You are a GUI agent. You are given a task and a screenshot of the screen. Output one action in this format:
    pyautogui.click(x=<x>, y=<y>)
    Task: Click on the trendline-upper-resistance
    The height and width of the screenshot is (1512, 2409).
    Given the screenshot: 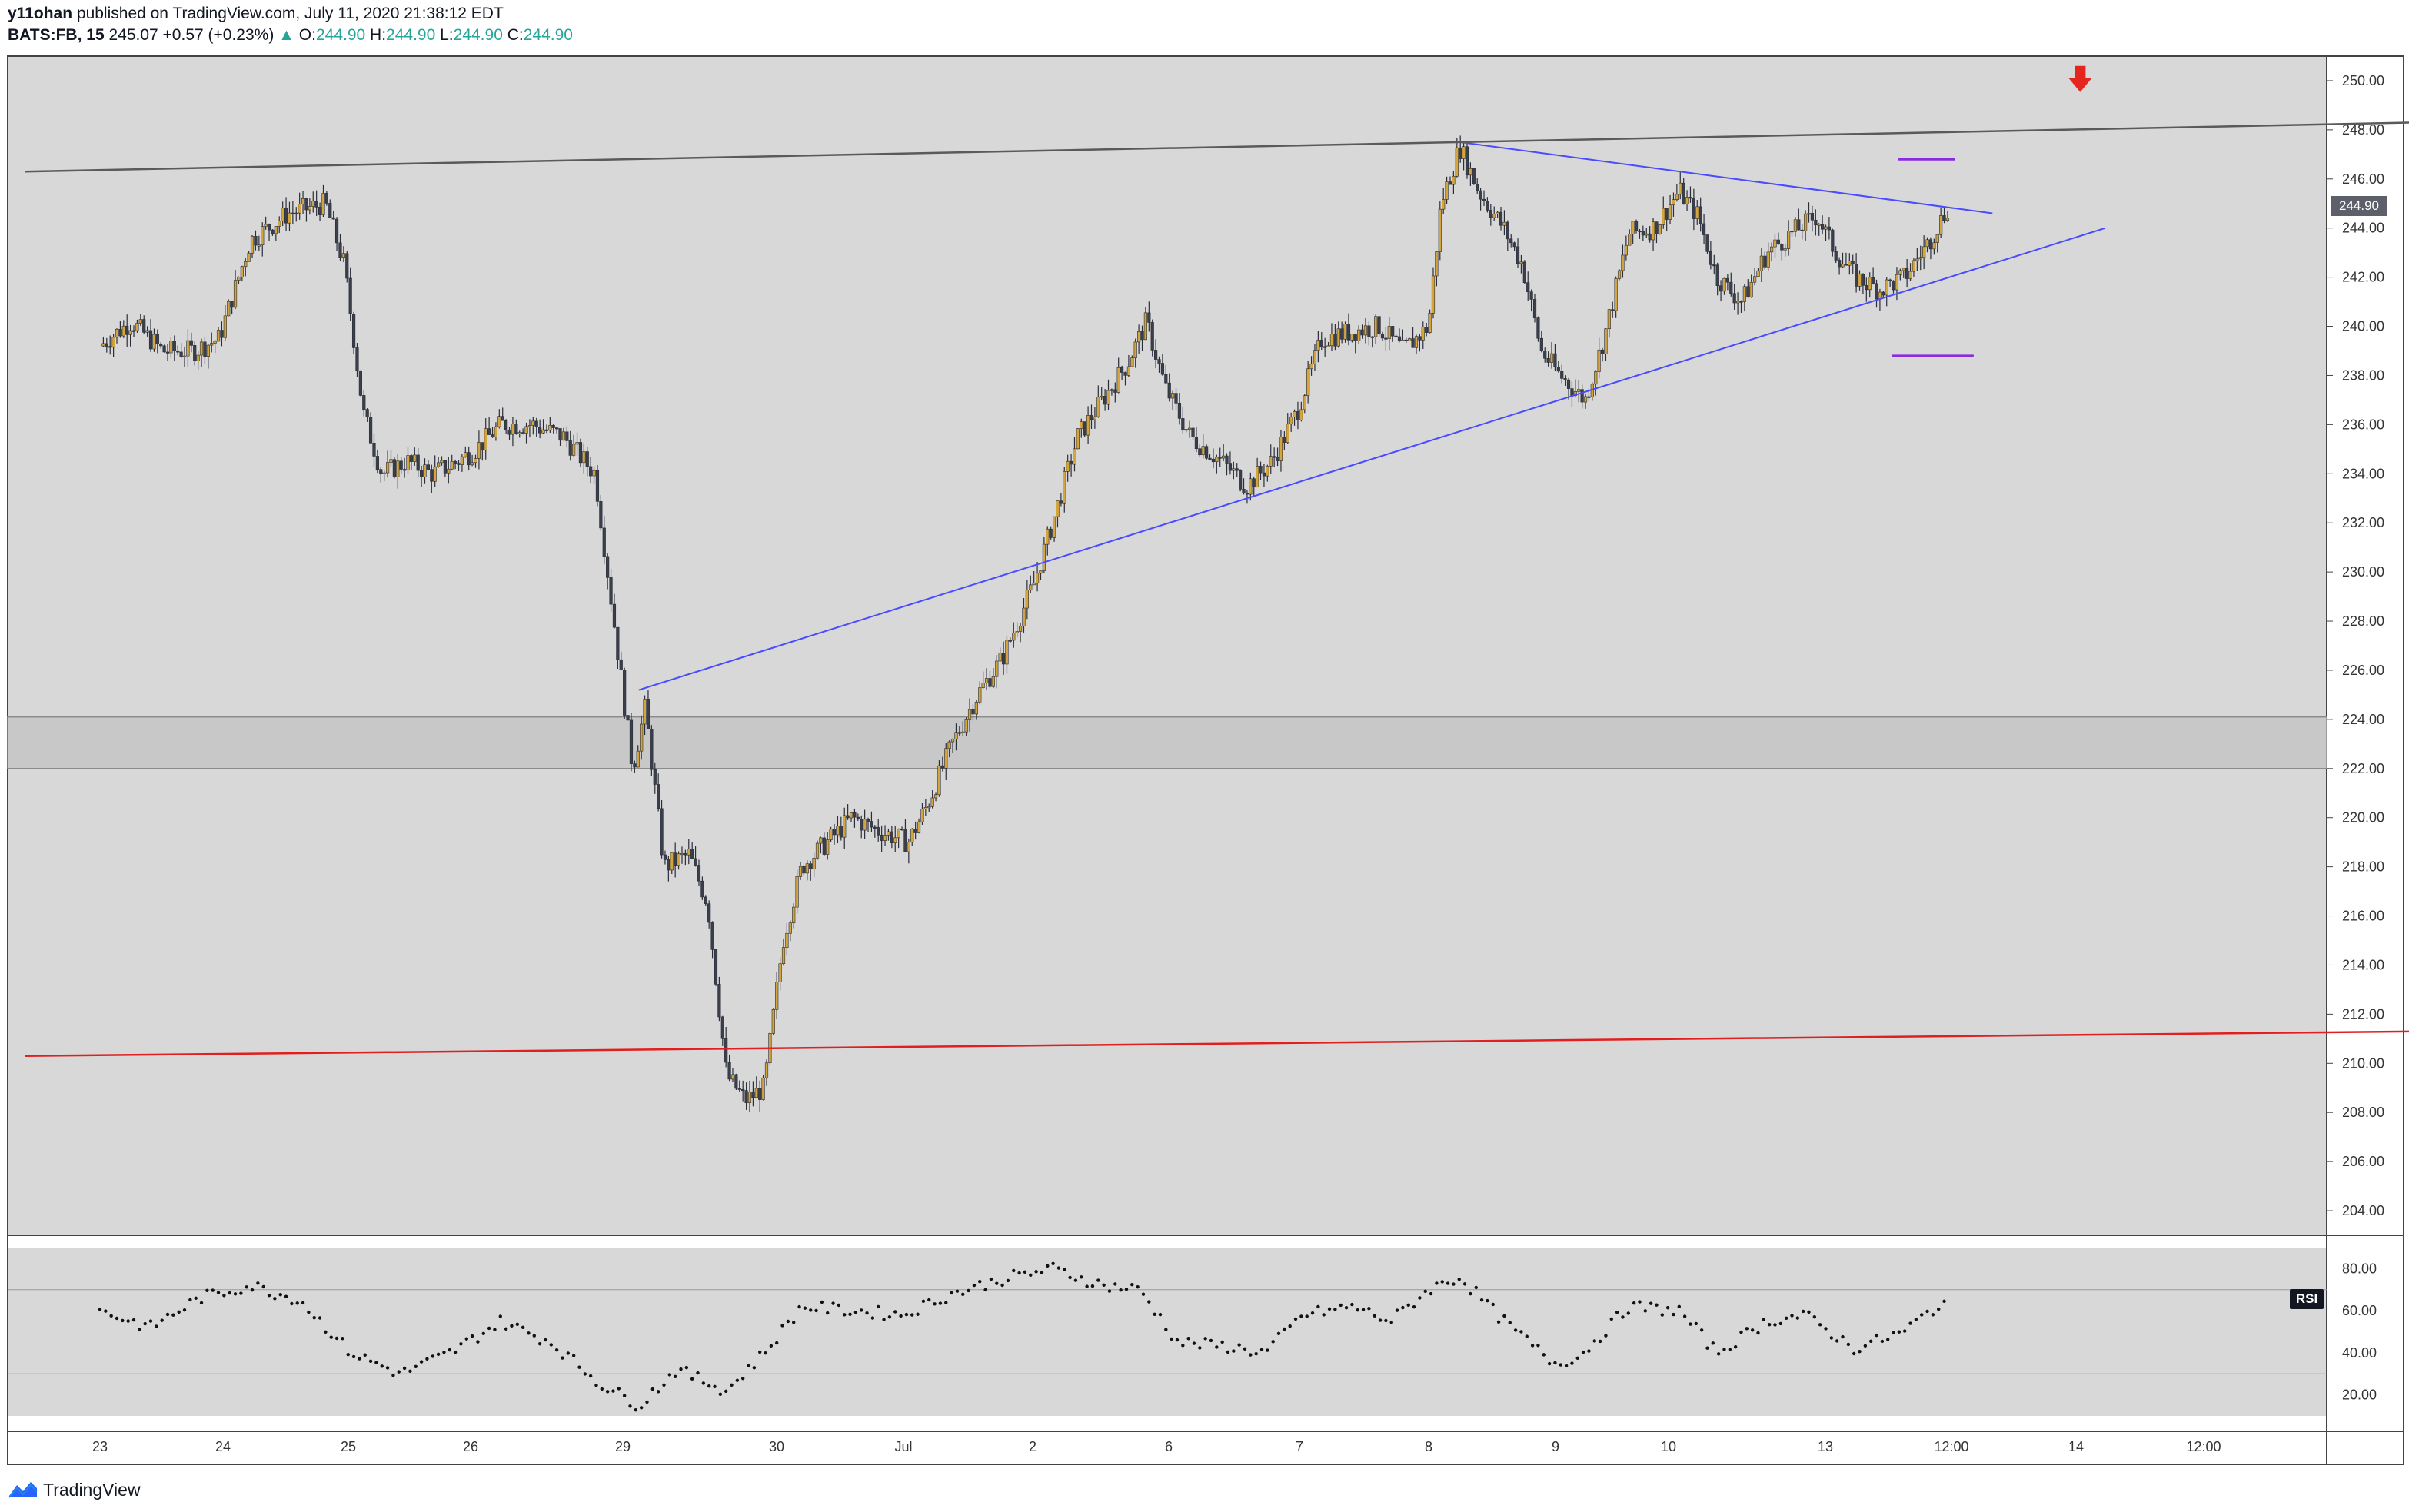 What is the action you would take?
    pyautogui.click(x=1217, y=147)
    